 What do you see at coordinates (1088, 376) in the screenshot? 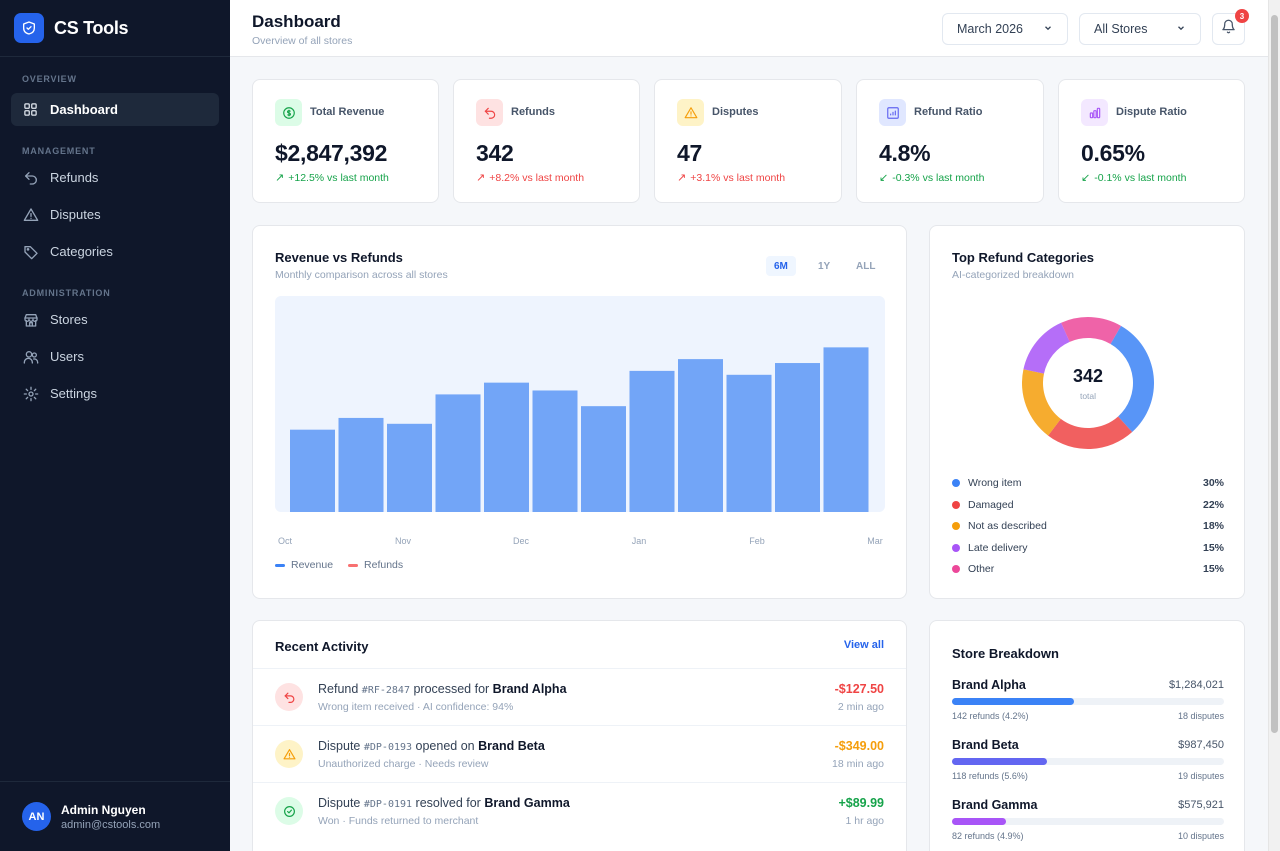
I see `donut-total-value: 342` at bounding box center [1088, 376].